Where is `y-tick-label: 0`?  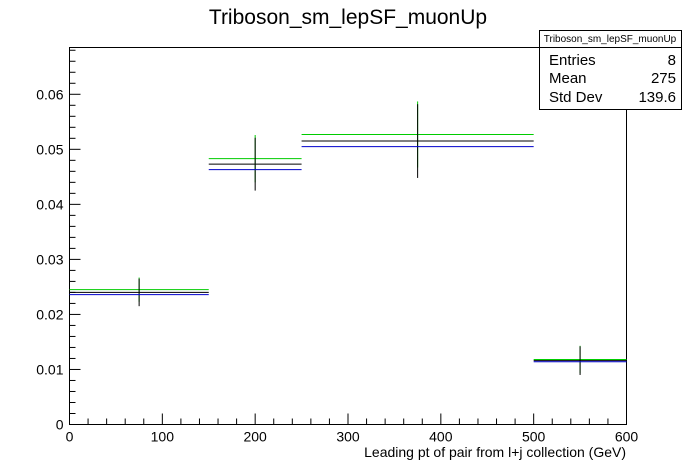 y-tick-label: 0 is located at coordinates (60, 425).